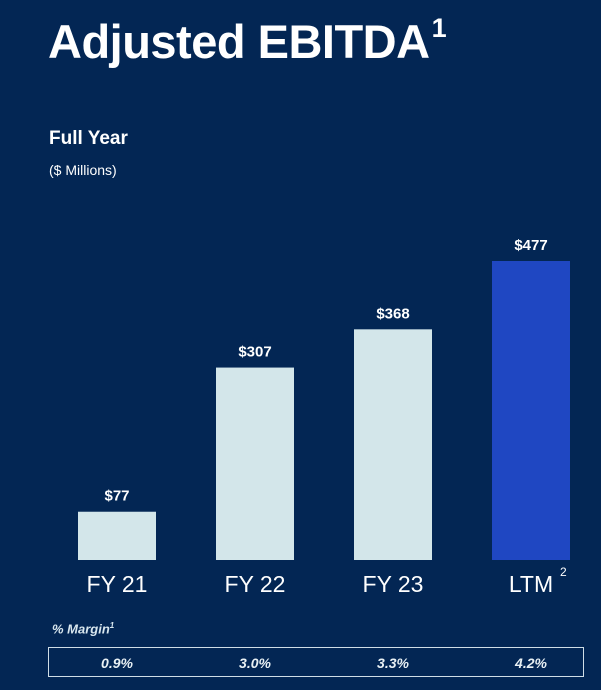 The width and height of the screenshot is (601, 690). Describe the element at coordinates (116, 496) in the screenshot. I see `value-label-fy-21: $77` at that location.